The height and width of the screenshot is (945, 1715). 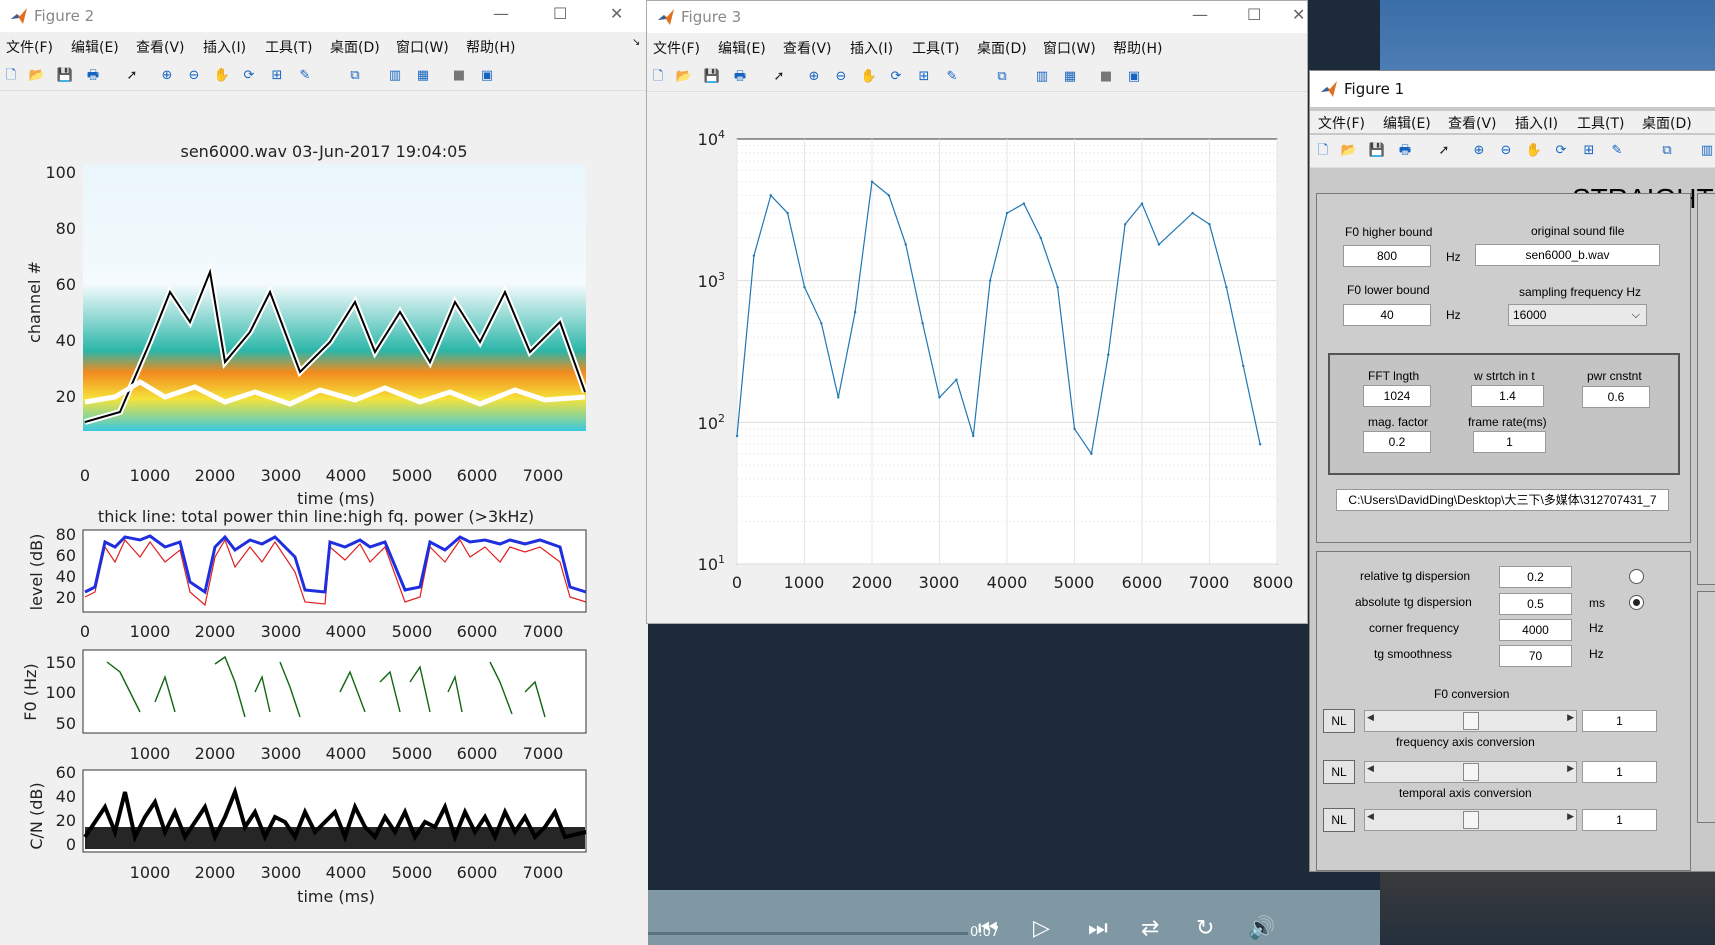 What do you see at coordinates (1535, 604) in the screenshot?
I see `absolute-tg-input: 0.5` at bounding box center [1535, 604].